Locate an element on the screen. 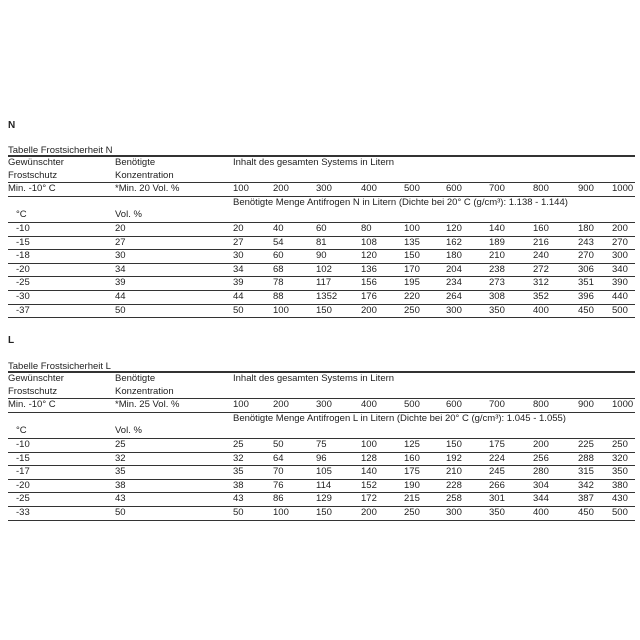 The image size is (640, 640). table-cell: 387 is located at coordinates (586, 499).